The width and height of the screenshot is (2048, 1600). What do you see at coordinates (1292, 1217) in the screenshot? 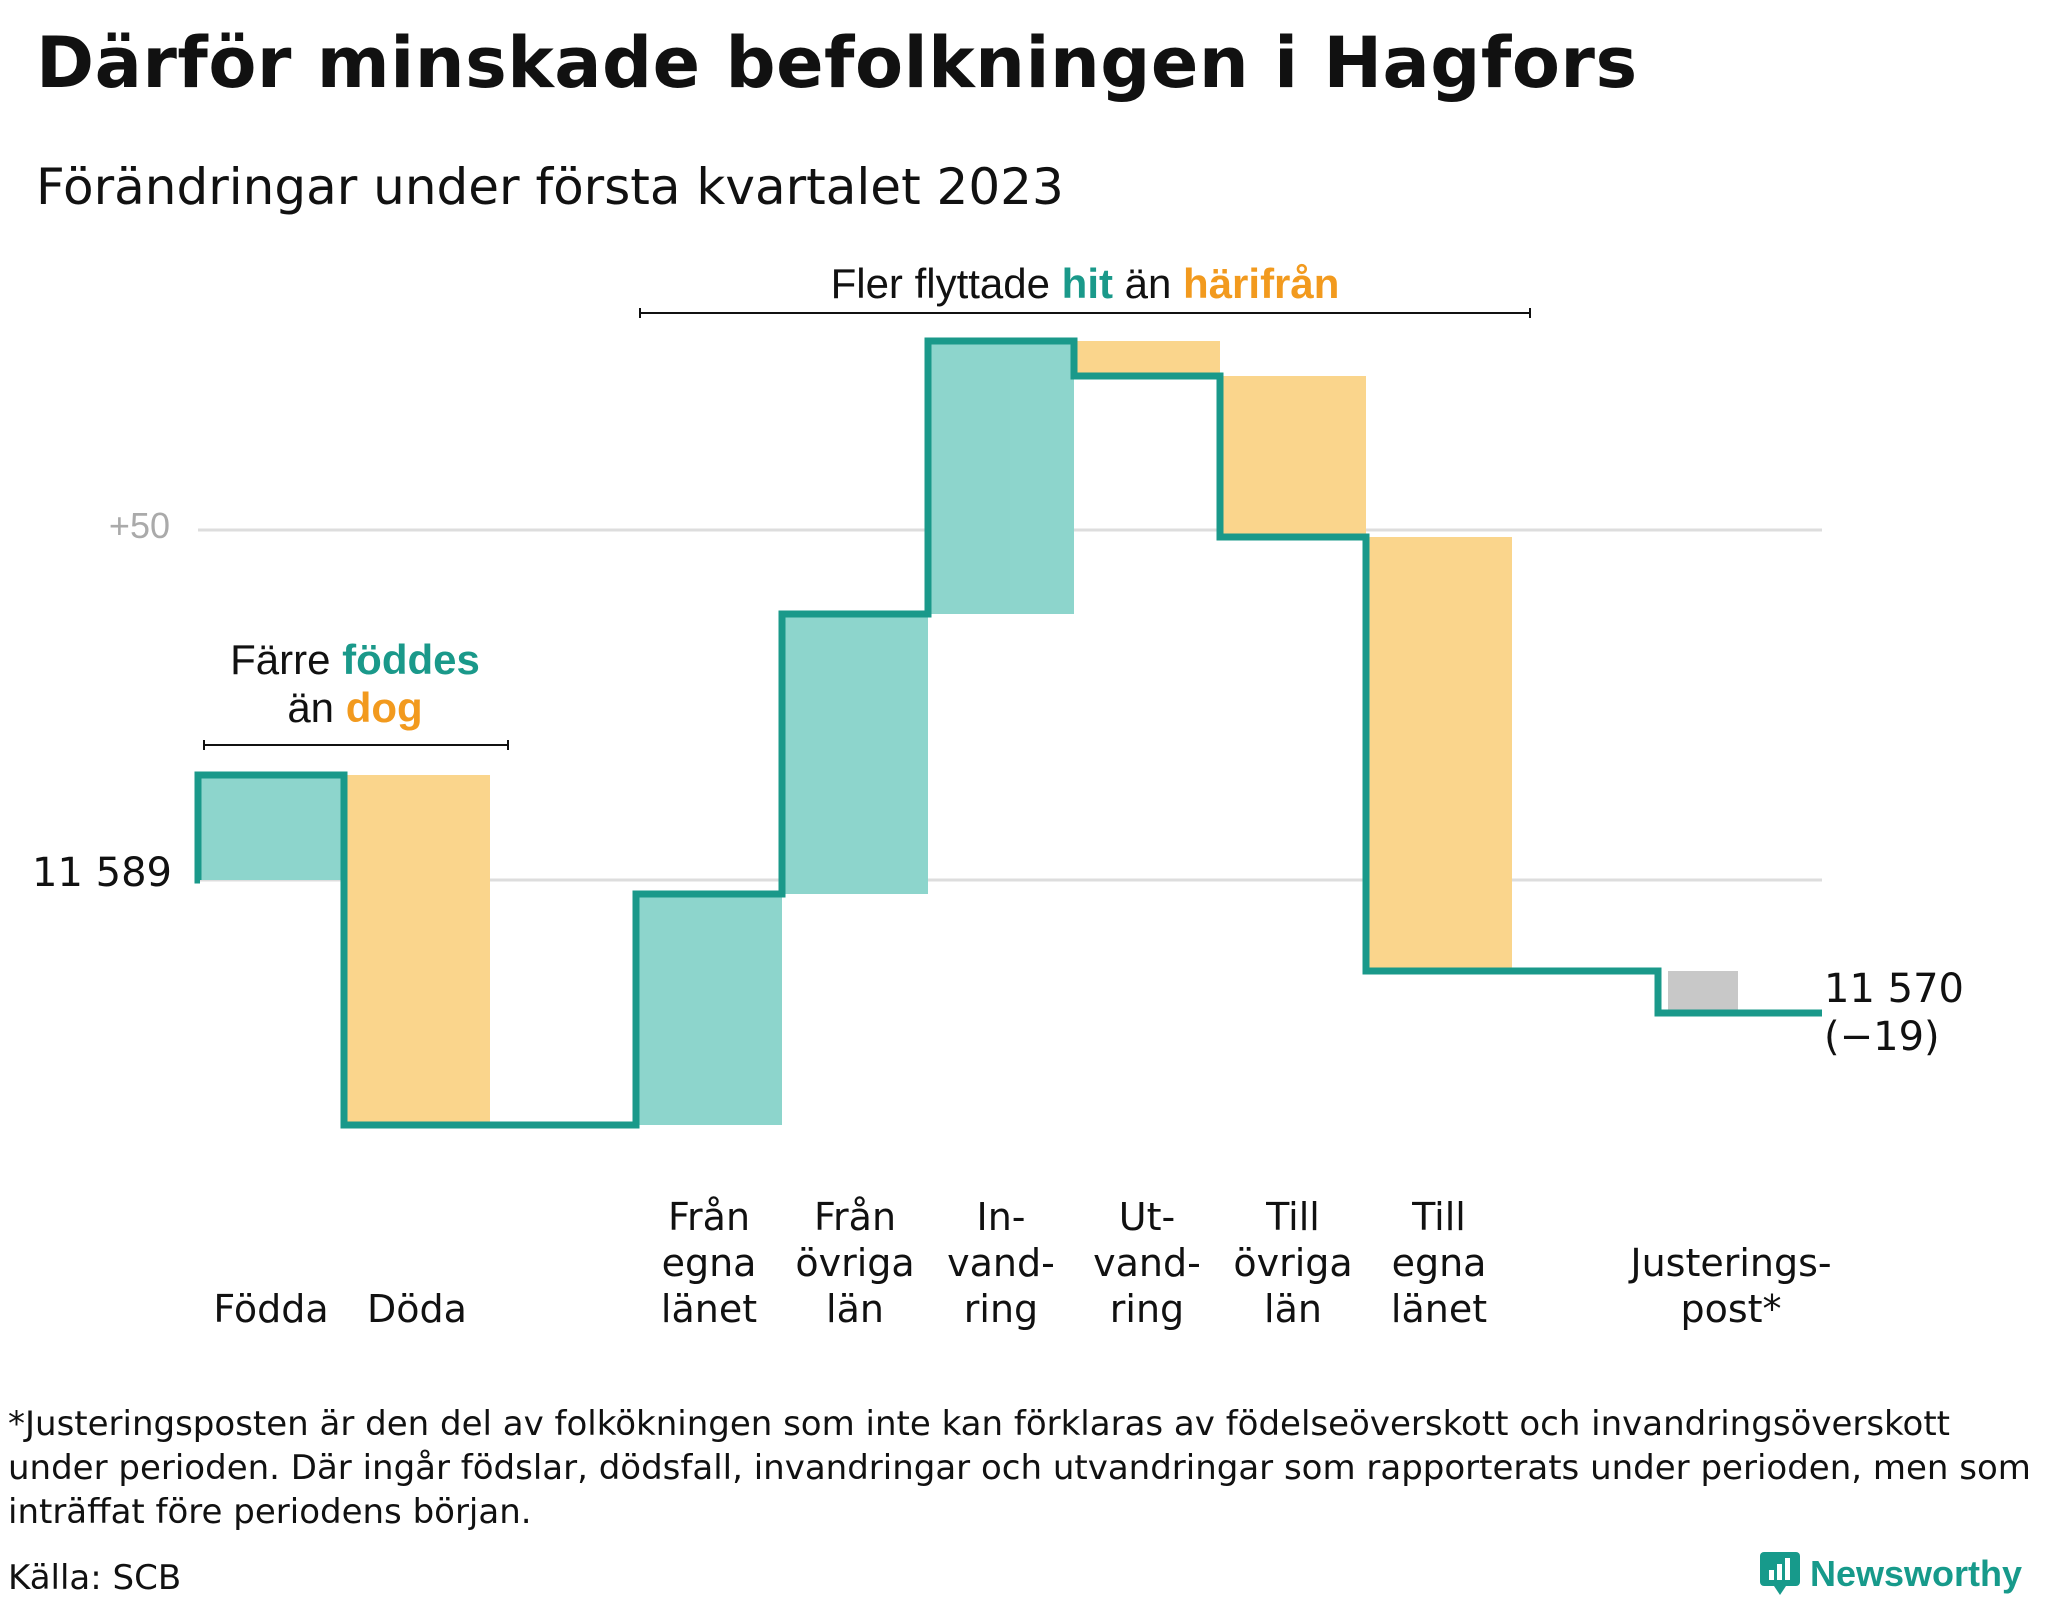
I see `category-label-8-line-1: Till` at bounding box center [1292, 1217].